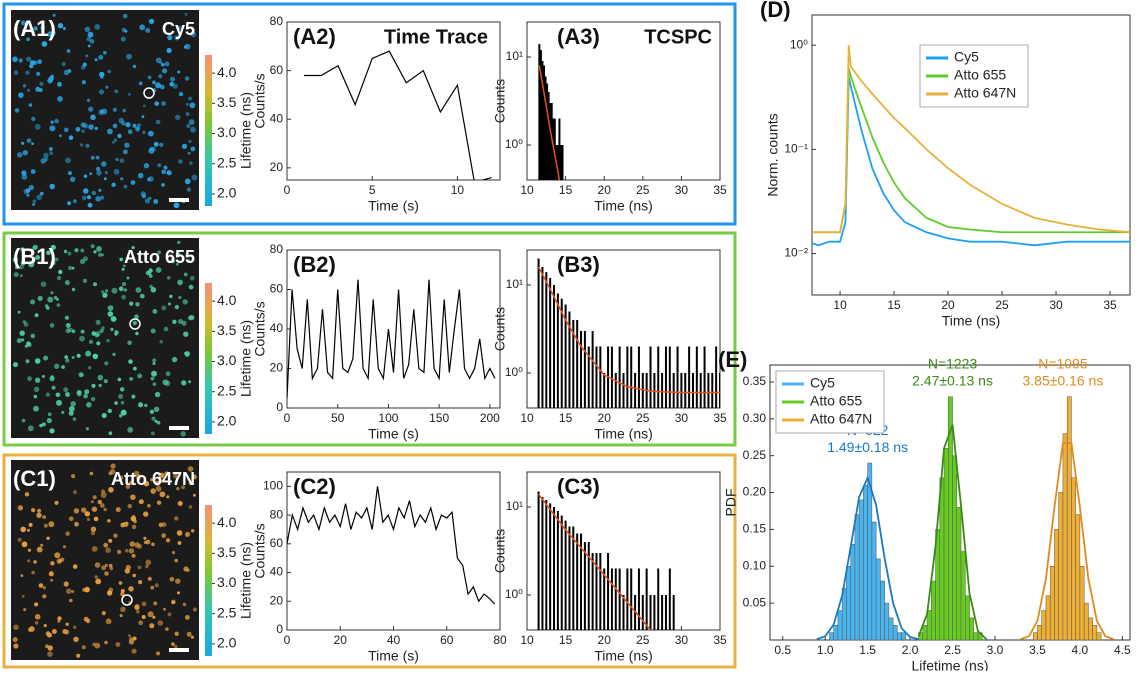  I want to click on x-tick-label: 1.0, so click(825, 650).